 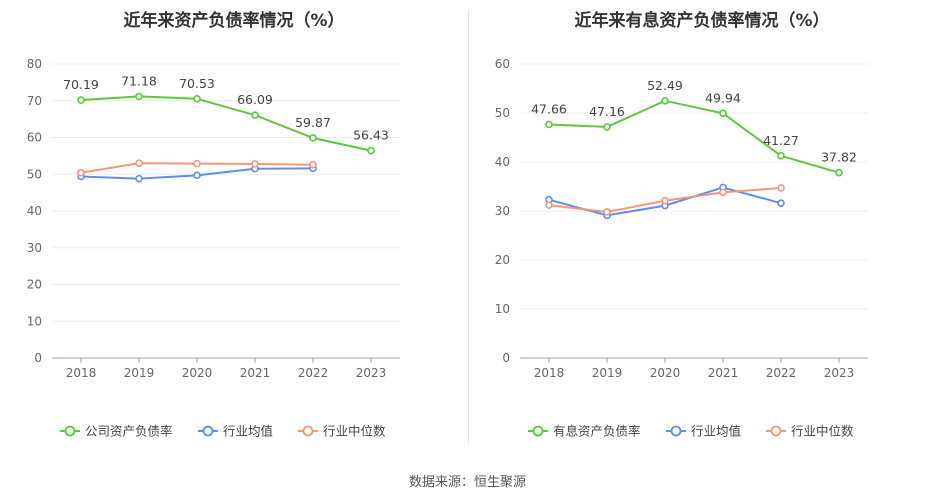 I want to click on data-label: 70.19, so click(x=81, y=84).